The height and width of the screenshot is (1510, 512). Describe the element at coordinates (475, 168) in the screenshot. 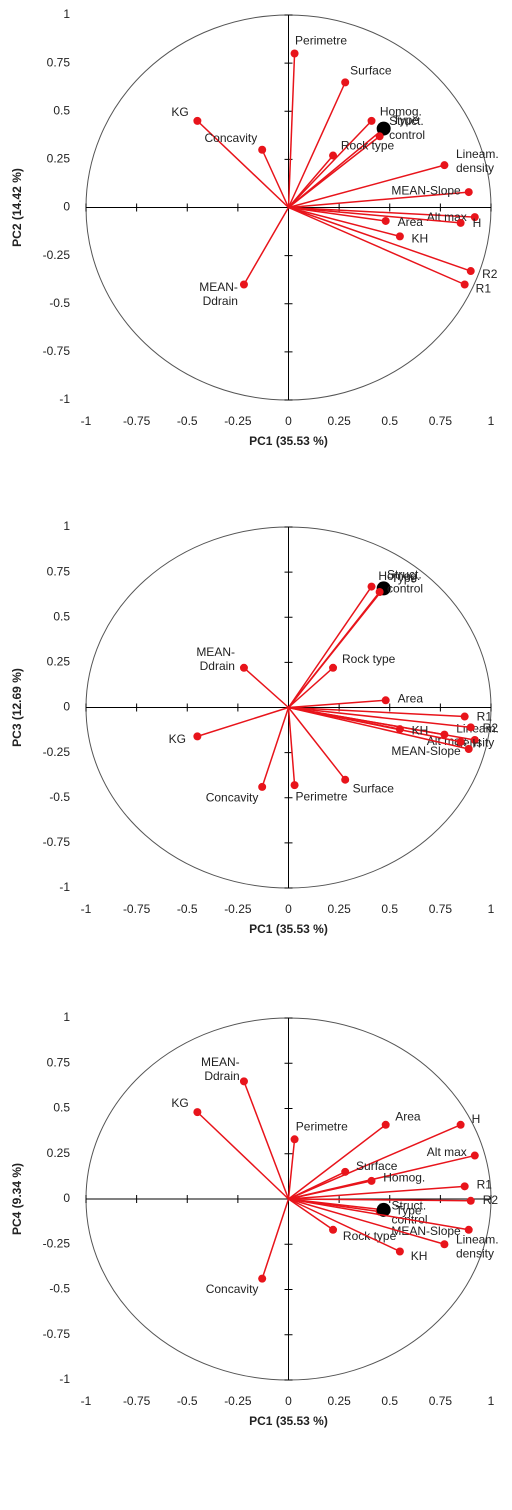

I see `label-line: density` at that location.